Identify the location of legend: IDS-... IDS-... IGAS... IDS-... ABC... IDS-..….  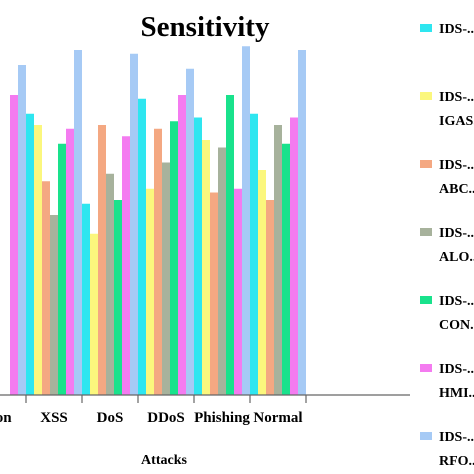
(447, 245).